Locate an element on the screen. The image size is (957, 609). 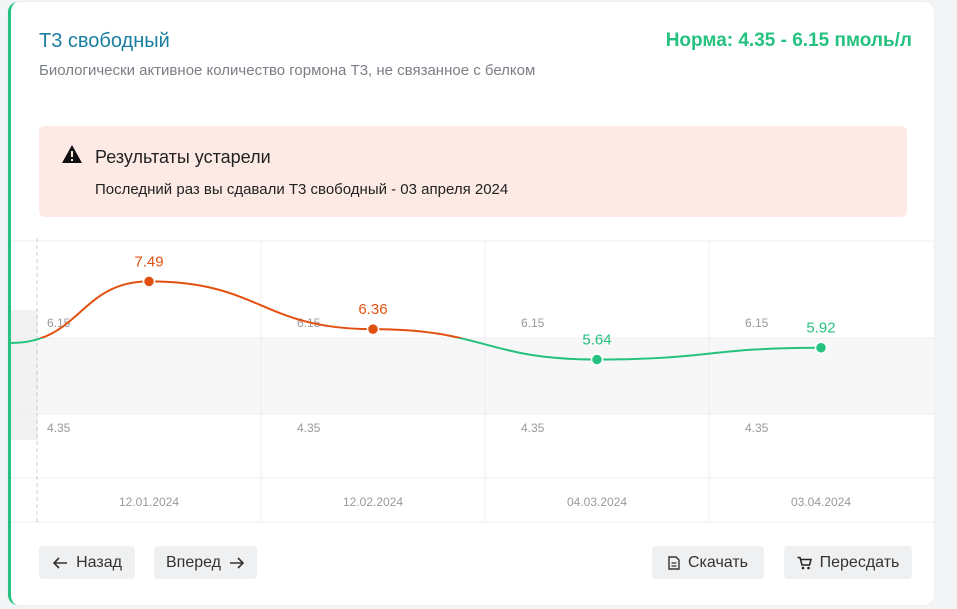
data-label: 6.36 is located at coordinates (372, 309).